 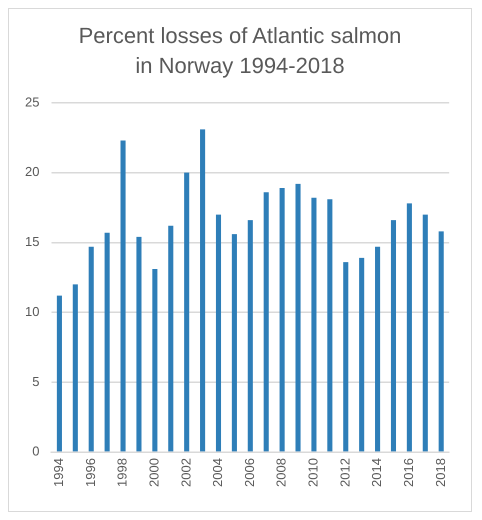 What do you see at coordinates (313, 472) in the screenshot?
I see `x-tick-label: 2010` at bounding box center [313, 472].